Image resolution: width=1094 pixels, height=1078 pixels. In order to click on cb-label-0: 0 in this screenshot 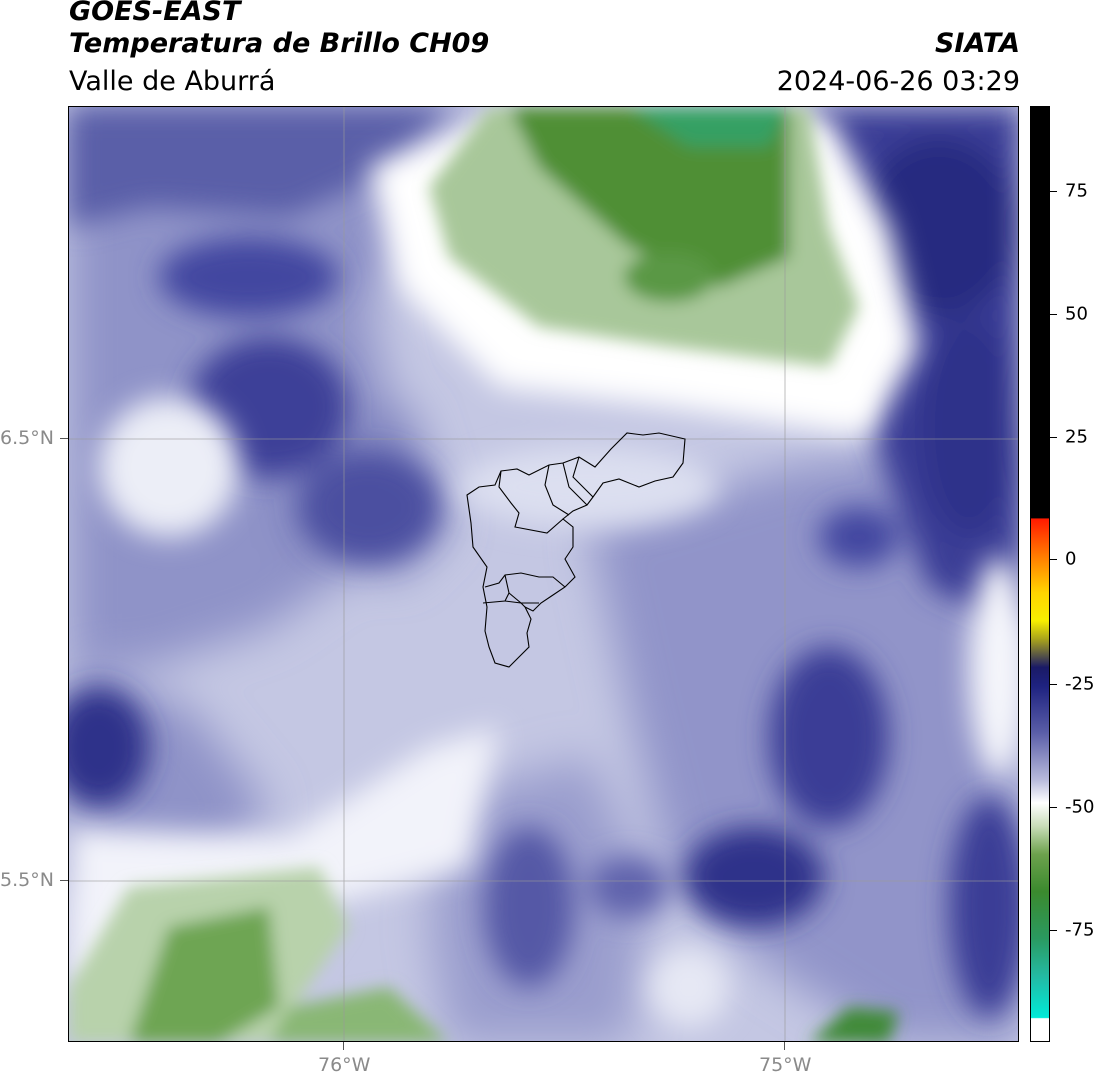, I will do `click(1071, 559)`.